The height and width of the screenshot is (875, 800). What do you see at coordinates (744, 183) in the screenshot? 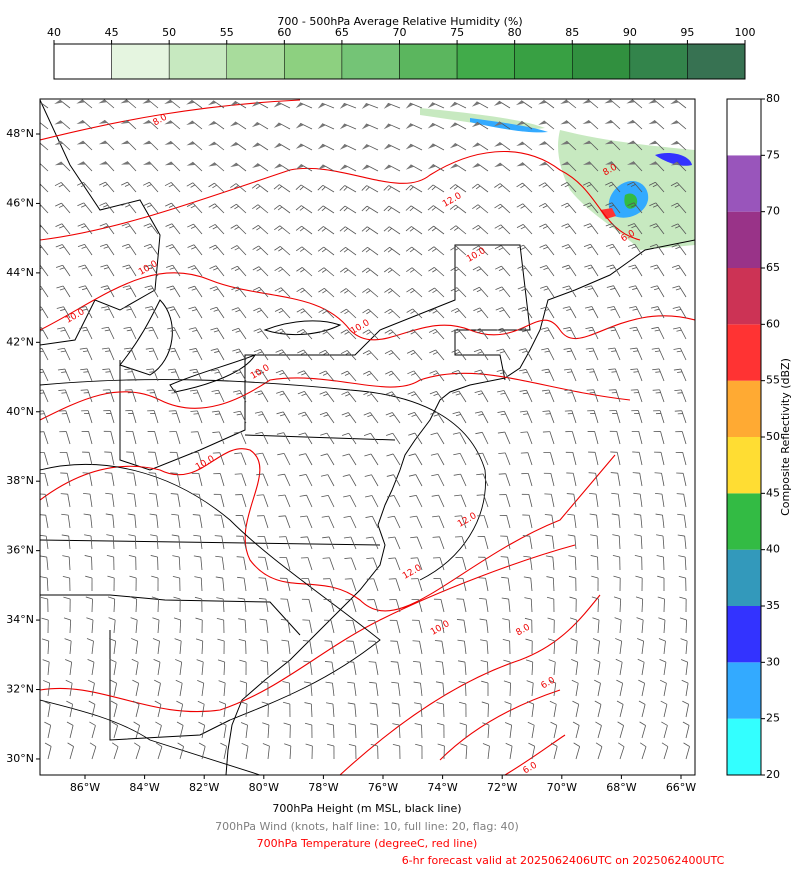
I see `reflectivity-colorbar-bin` at bounding box center [744, 183].